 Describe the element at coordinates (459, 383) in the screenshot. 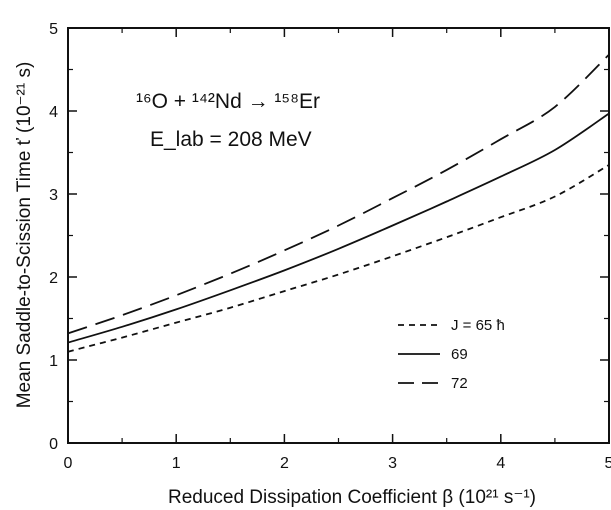

I see `legend-label-2: 72` at that location.